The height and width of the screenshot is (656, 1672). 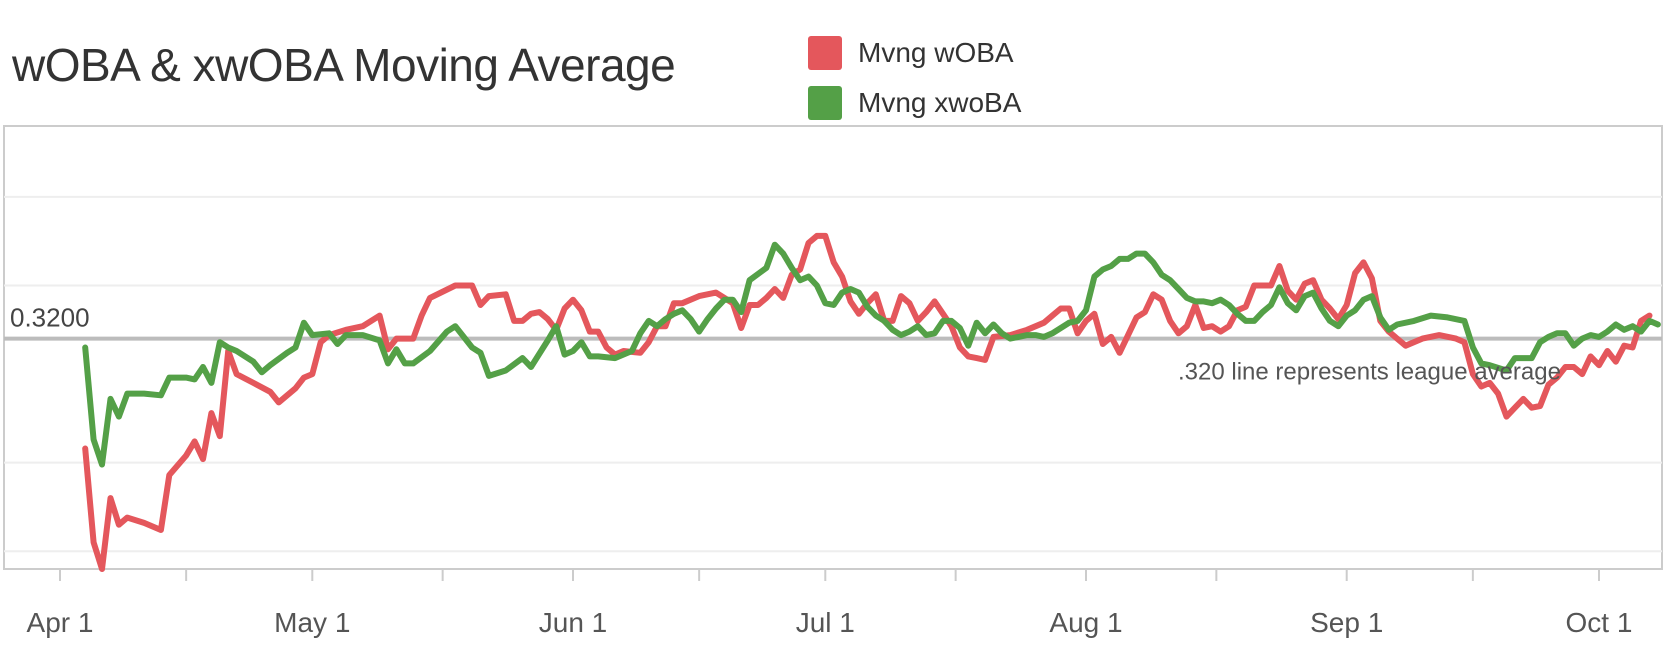 What do you see at coordinates (940, 102) in the screenshot?
I see `legend-label-xwoba: Mvng xwoBA` at bounding box center [940, 102].